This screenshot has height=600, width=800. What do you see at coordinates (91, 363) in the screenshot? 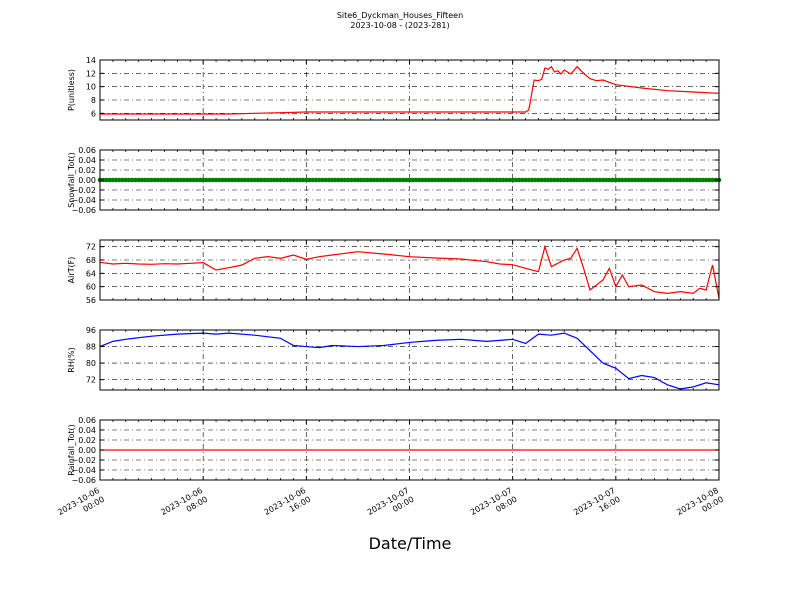
I see `y-tick-label: 80` at bounding box center [91, 363].